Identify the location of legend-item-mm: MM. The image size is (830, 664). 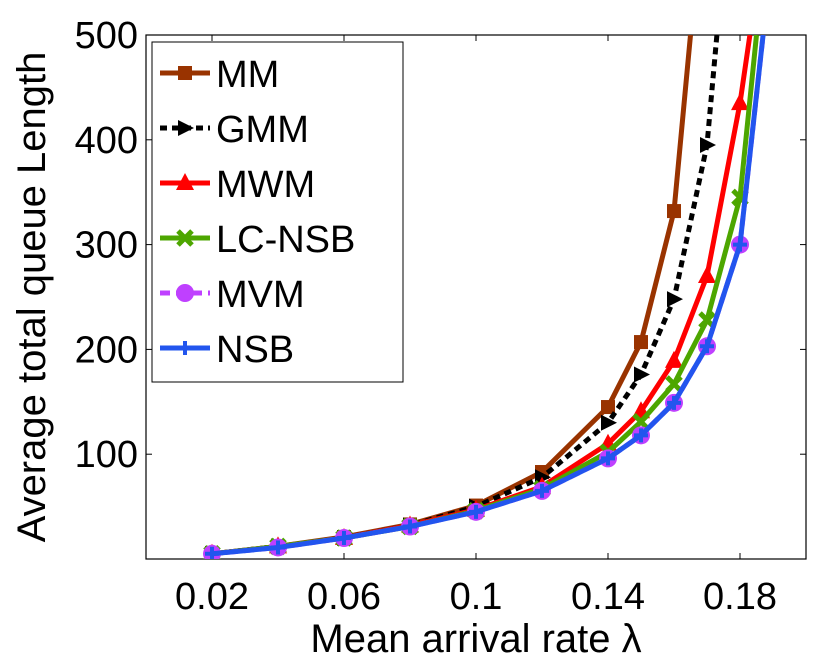
(219, 75).